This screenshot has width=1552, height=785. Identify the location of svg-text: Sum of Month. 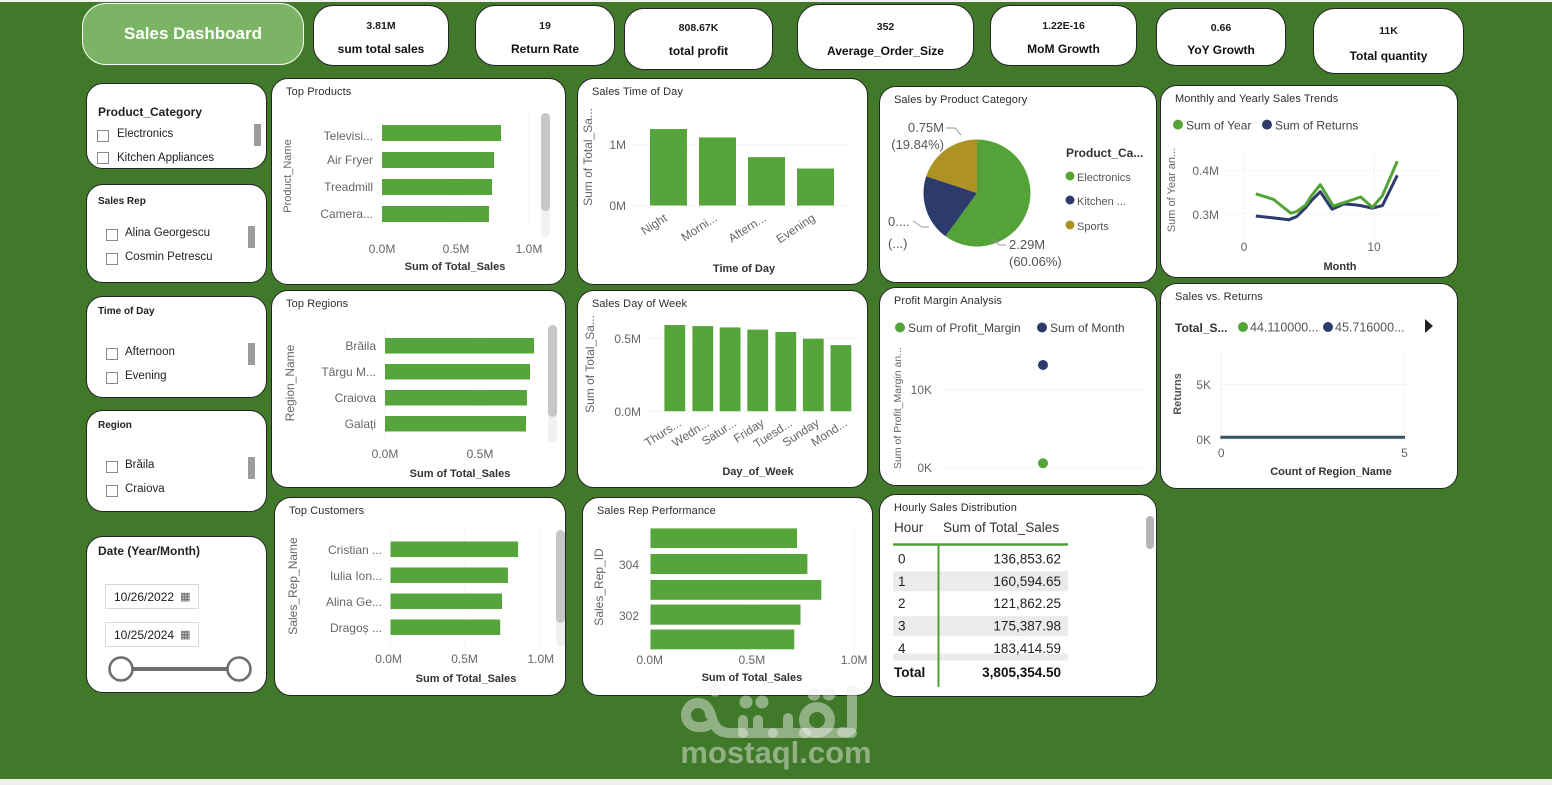
(1087, 328).